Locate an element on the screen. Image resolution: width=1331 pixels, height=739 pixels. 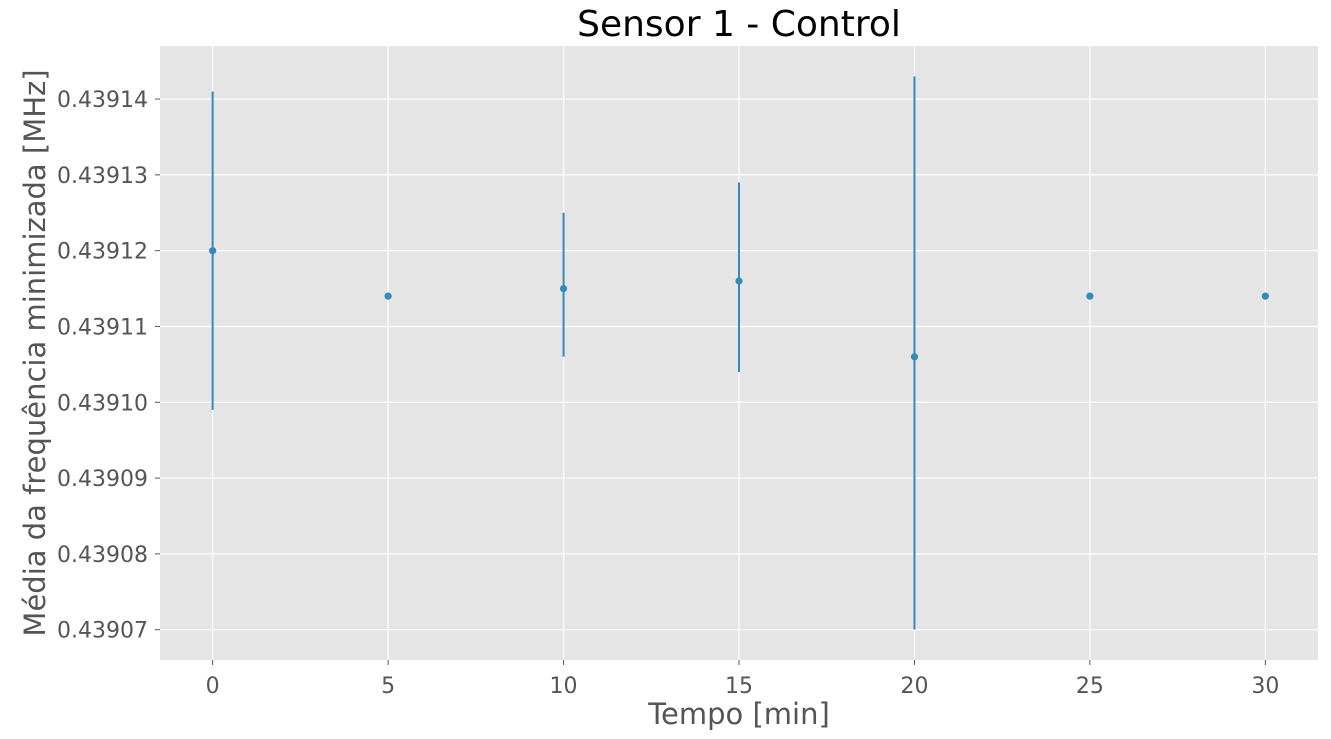
y-tick-label: 0.43914 is located at coordinates (102, 100).